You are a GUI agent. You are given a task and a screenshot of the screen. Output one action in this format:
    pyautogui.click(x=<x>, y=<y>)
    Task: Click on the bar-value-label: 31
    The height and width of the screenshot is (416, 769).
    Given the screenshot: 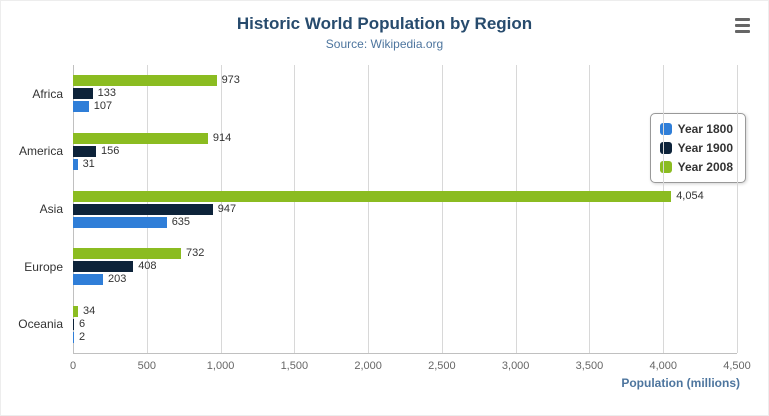 What is the action you would take?
    pyautogui.click(x=88, y=163)
    